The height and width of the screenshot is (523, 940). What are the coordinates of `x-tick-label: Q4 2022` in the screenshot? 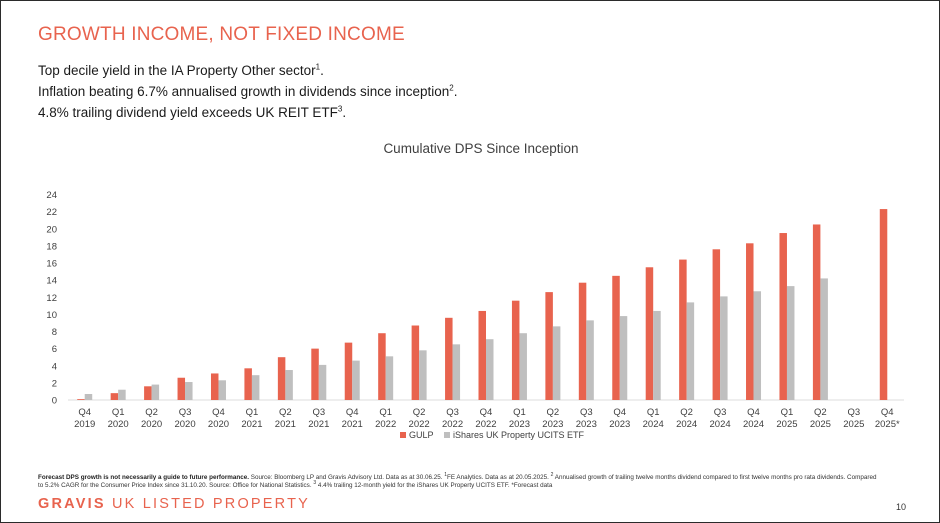 It's located at (485, 418).